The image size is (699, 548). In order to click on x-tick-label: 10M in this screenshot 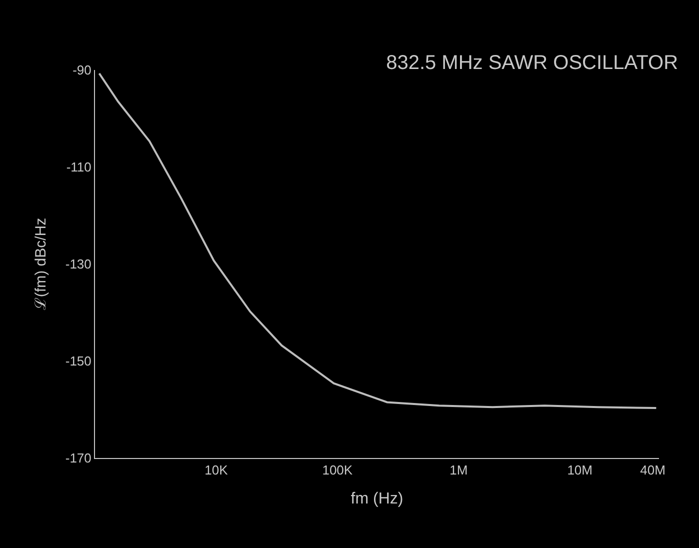, I will do `click(579, 470)`.